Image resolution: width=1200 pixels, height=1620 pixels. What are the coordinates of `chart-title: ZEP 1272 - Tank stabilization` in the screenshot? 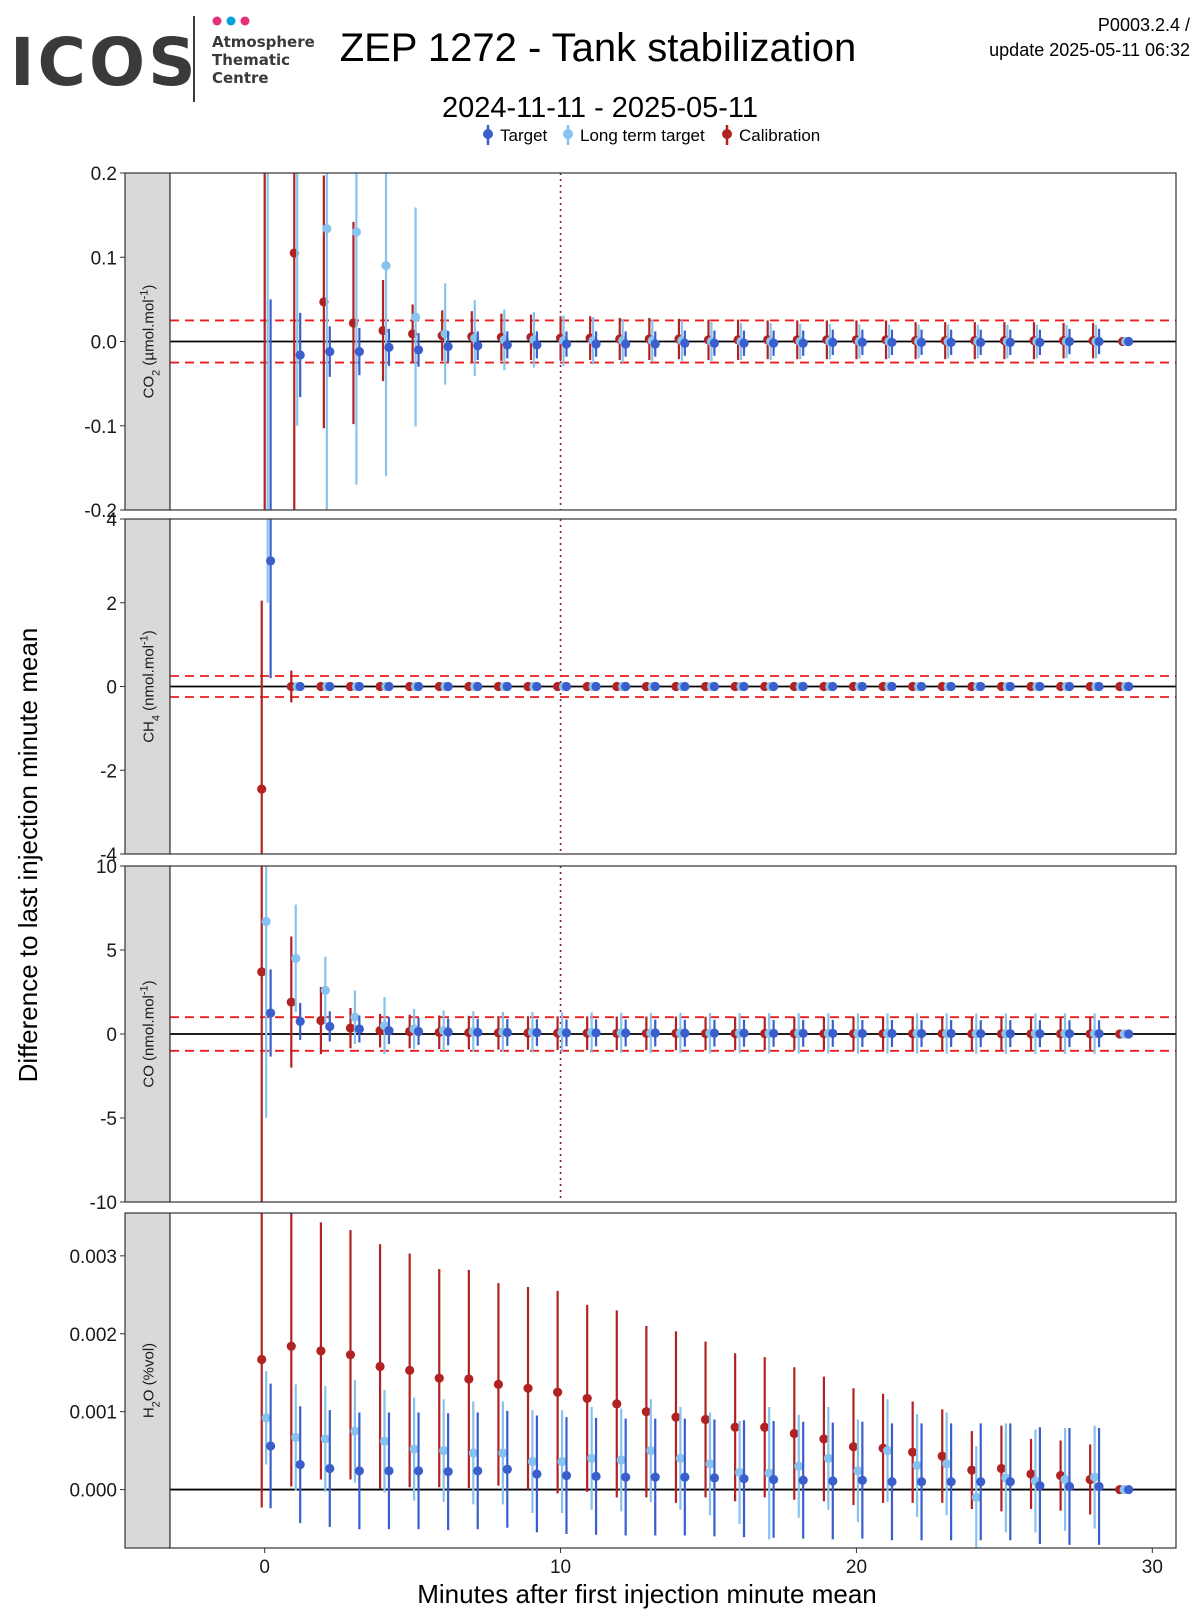 It's located at (598, 48).